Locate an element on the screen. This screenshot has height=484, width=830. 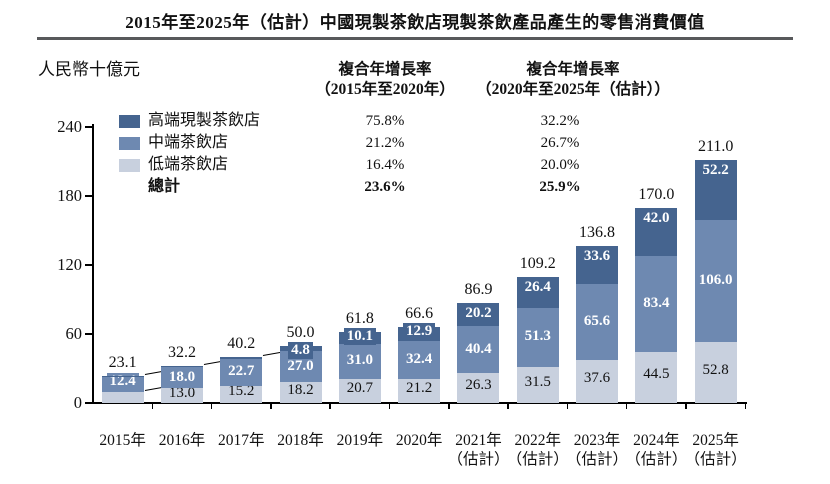
x-axis-label-year: 2024年 is located at coordinates (656, 440).